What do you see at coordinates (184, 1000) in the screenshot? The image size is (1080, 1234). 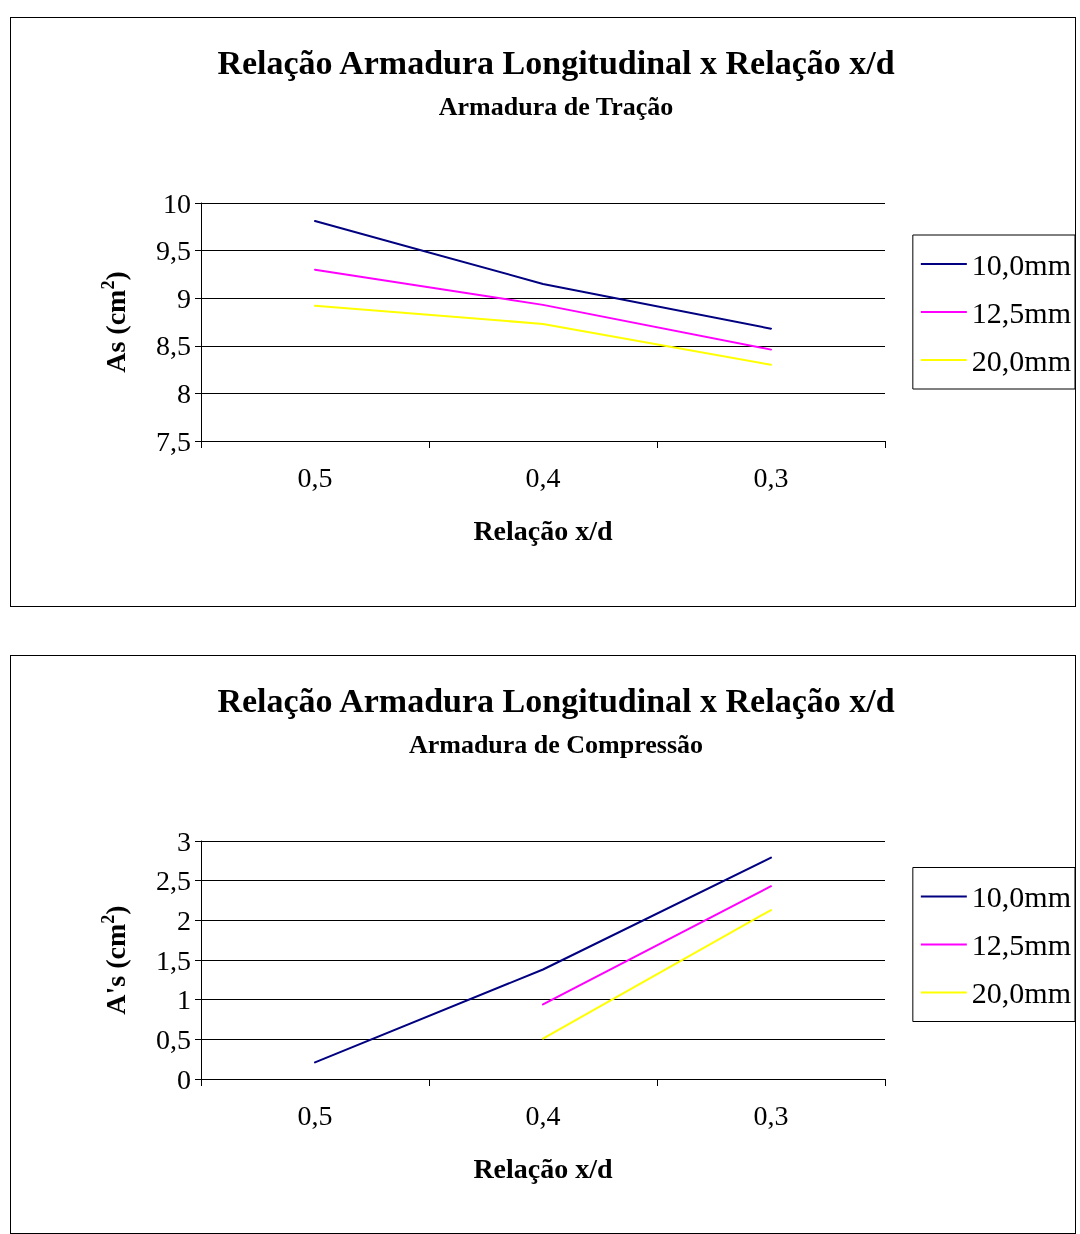 I see `y-tick-label: 1` at bounding box center [184, 1000].